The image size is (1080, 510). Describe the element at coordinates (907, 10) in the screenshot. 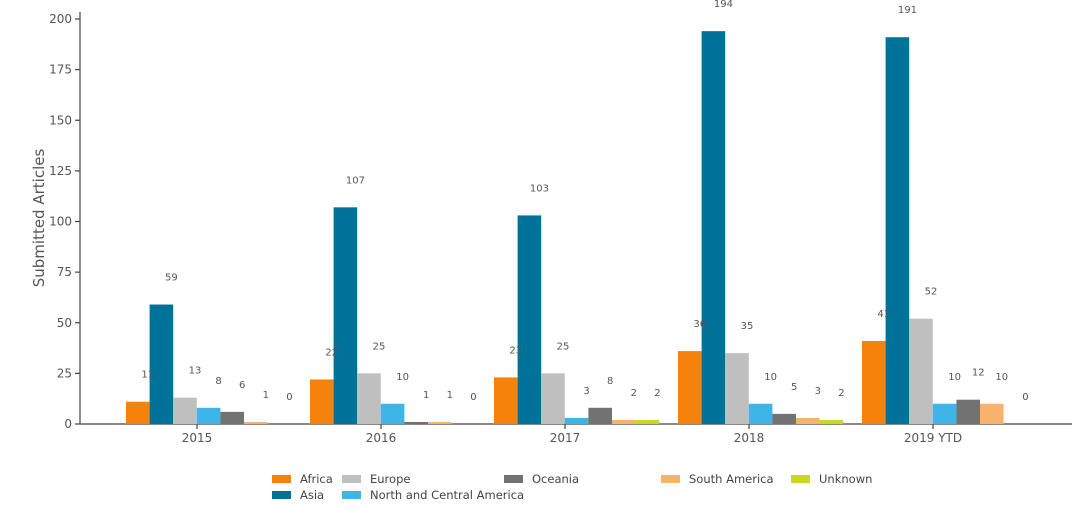

I see `value-label: 191` at that location.